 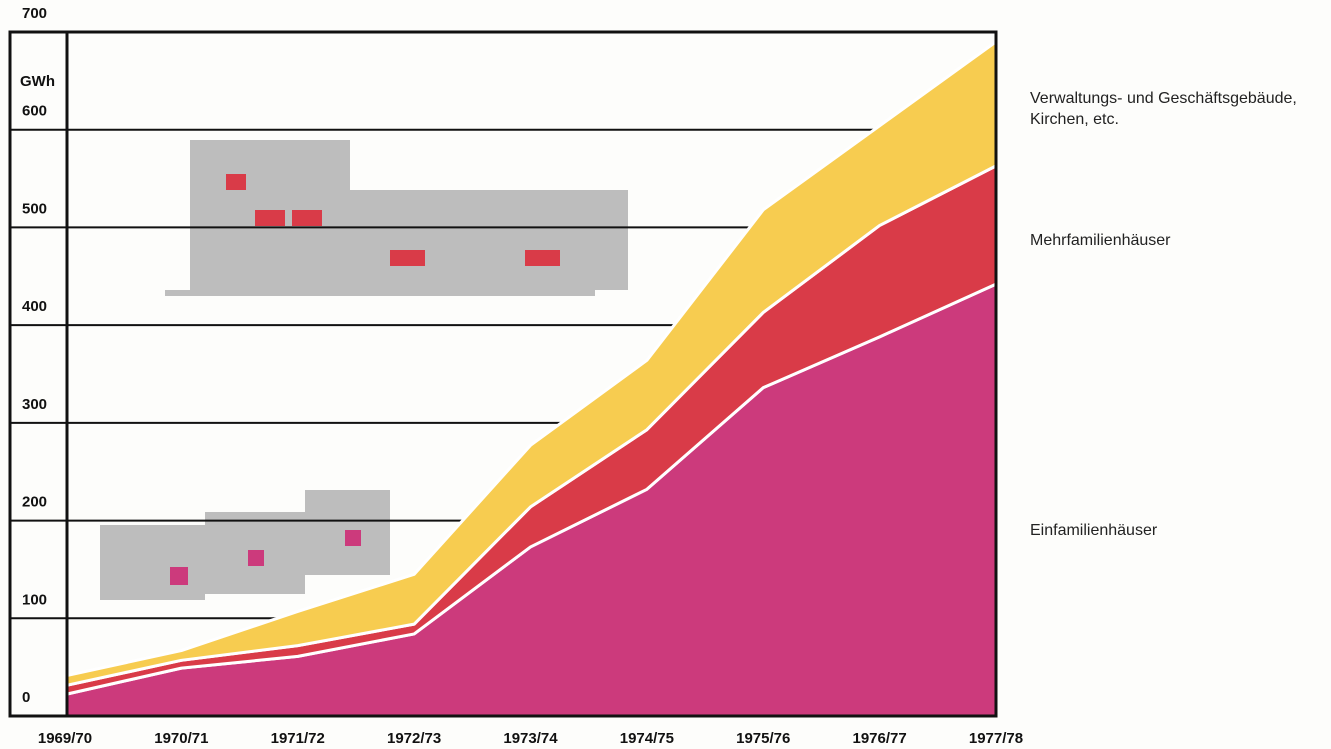 What do you see at coordinates (530, 738) in the screenshot?
I see `x-tick-label: 1973/74` at bounding box center [530, 738].